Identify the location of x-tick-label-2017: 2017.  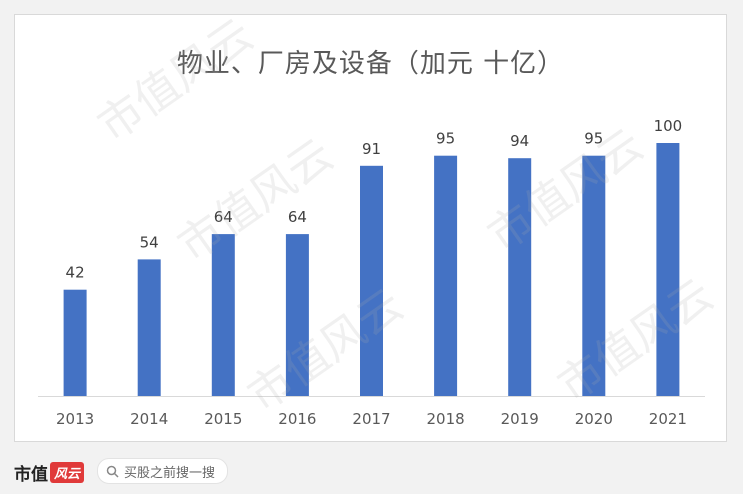
(371, 419).